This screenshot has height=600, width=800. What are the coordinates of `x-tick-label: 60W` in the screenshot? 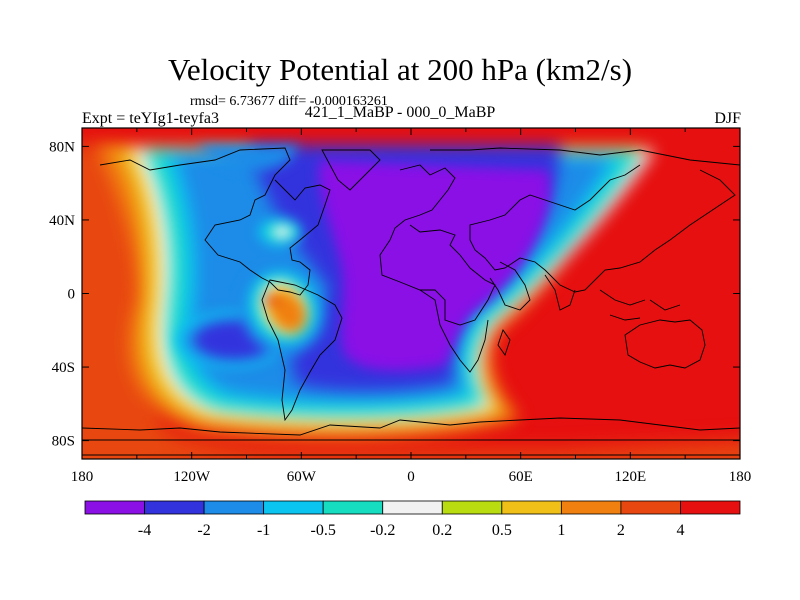 It's located at (302, 477).